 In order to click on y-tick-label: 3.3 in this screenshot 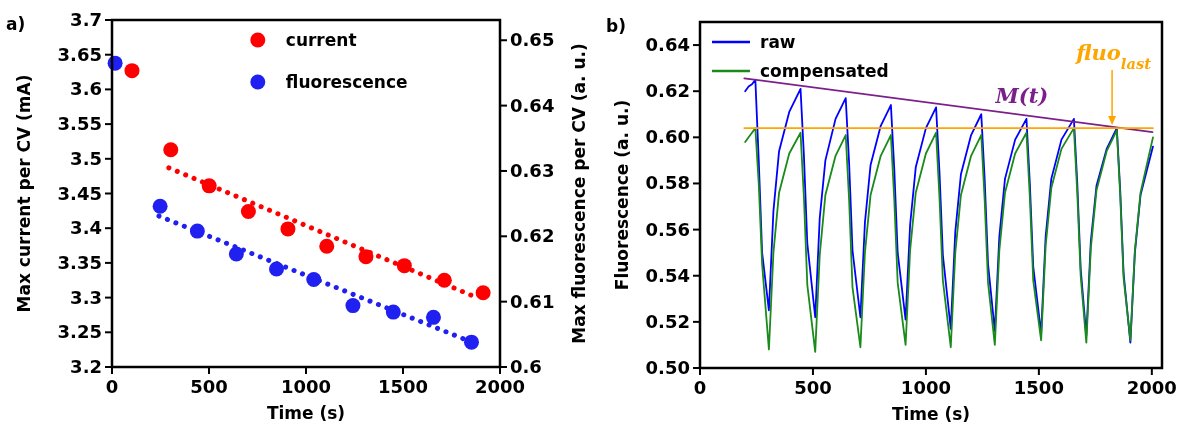, I will do `click(86, 297)`.